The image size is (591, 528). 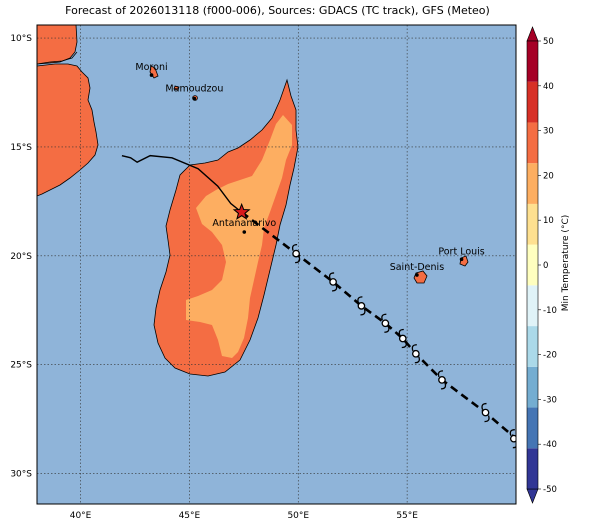 What do you see at coordinates (298, 516) in the screenshot?
I see `lon-tick-label: 50°E` at bounding box center [298, 516].